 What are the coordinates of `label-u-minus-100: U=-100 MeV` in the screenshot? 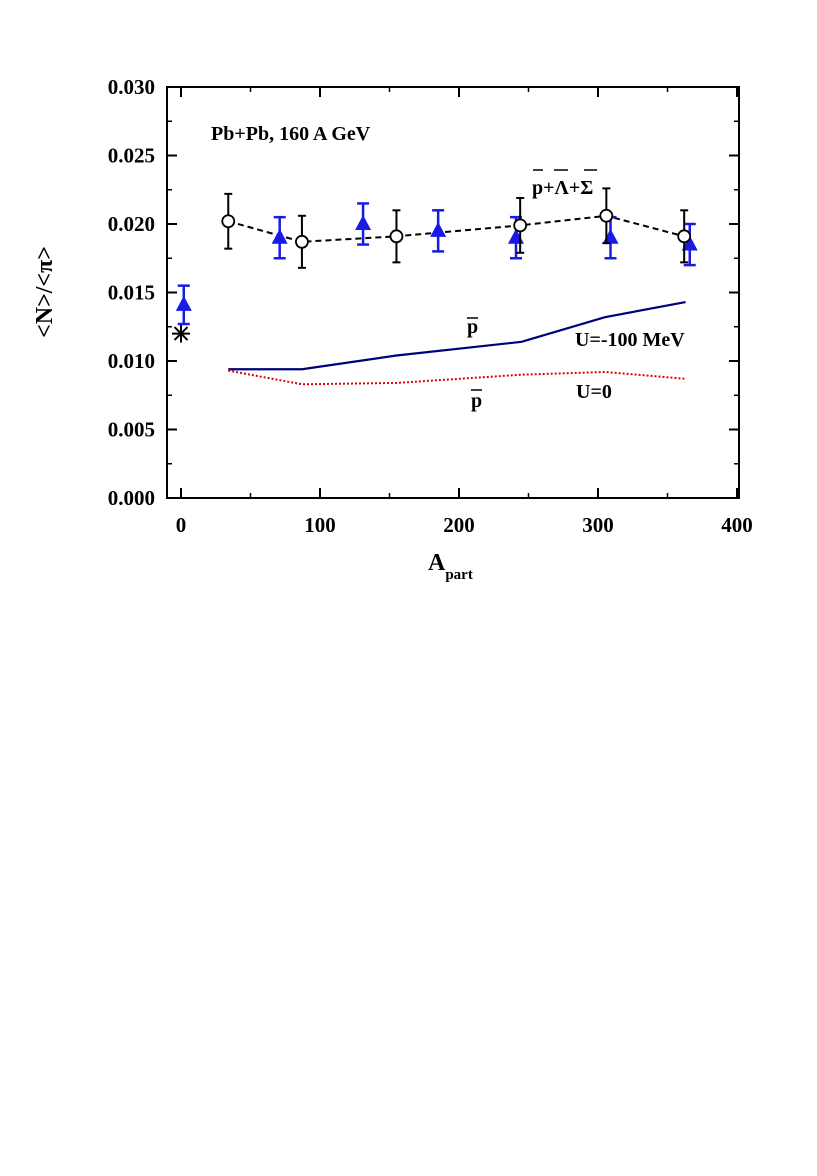 It's located at (630, 340).